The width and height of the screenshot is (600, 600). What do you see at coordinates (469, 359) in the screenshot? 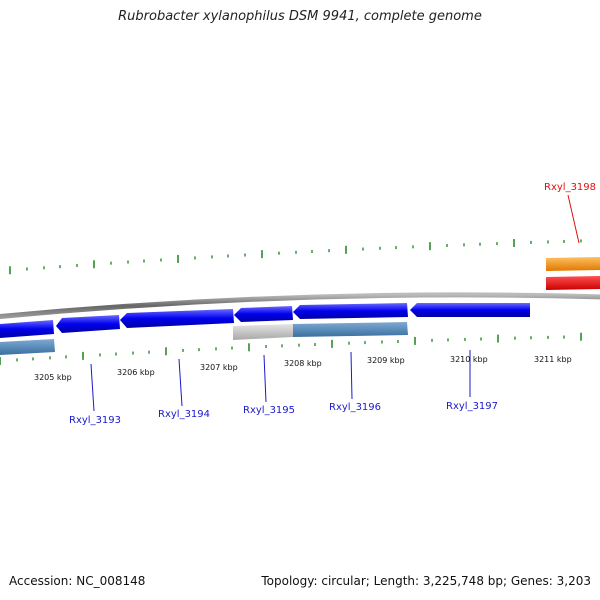
I see `kbp-label-3210: 3210 kbp` at bounding box center [469, 359].